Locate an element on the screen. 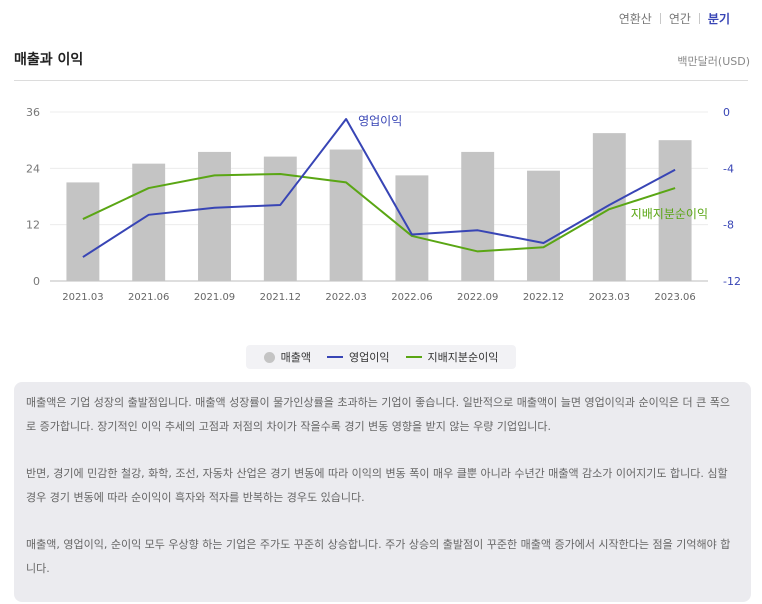 Image resolution: width=762 pixels, height=604 pixels. legend-revenue-label: 매출액 is located at coordinates (296, 357).